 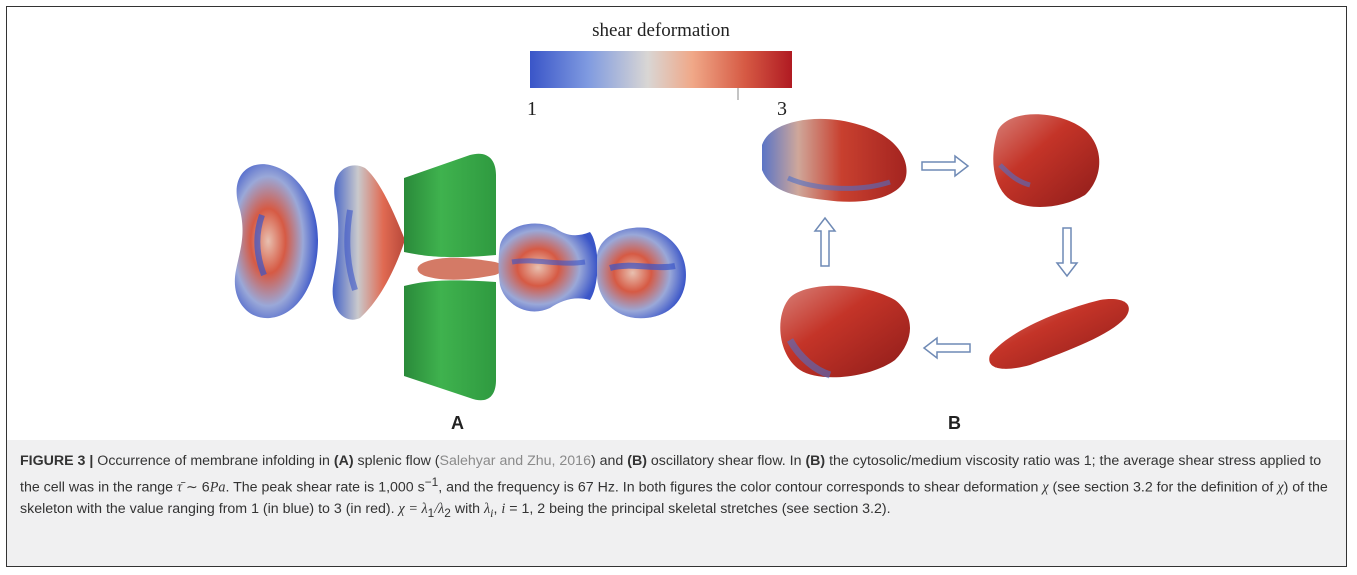 What do you see at coordinates (515, 461) in the screenshot?
I see `citation-link: Salehyar and Zhu, 2016` at bounding box center [515, 461].